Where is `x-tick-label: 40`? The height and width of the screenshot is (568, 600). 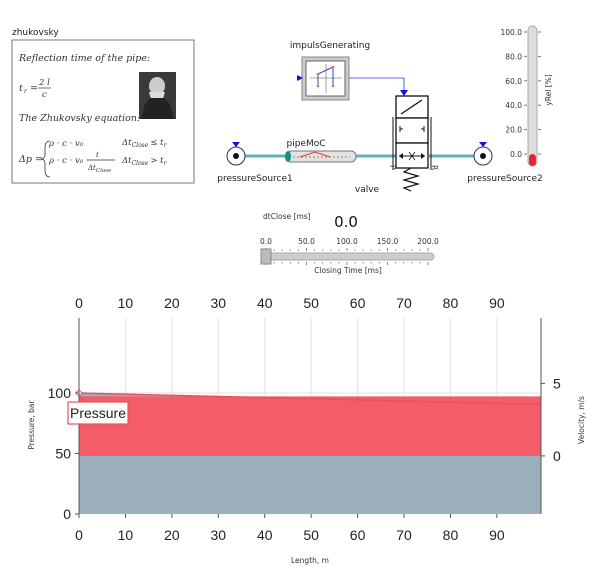 x-tick-label: 40 is located at coordinates (265, 535).